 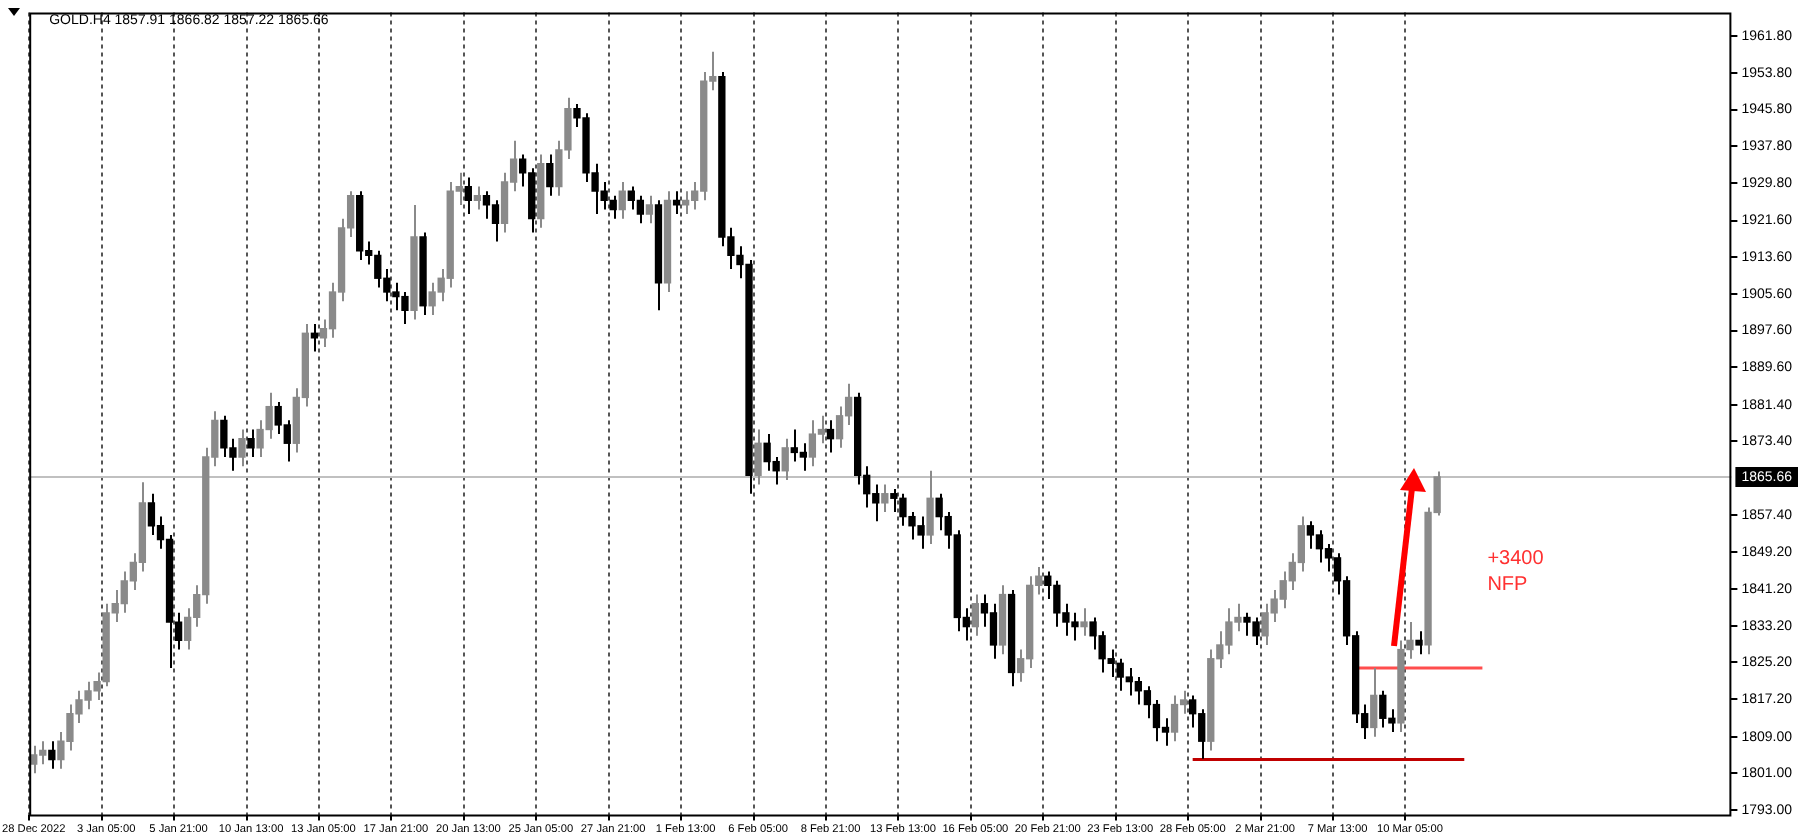 What do you see at coordinates (1508, 584) in the screenshot?
I see `annotation: NFP` at bounding box center [1508, 584].